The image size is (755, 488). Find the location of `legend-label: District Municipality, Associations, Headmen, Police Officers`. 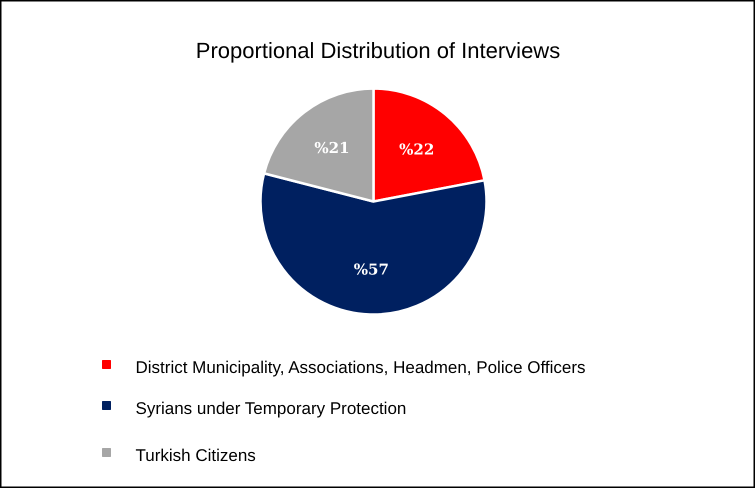

legend-label: District Municipality, Associations, Headmen, Police Officers is located at coordinates (361, 367).